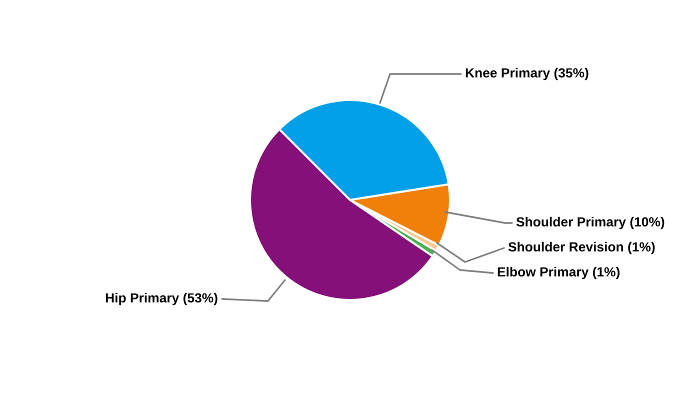 The height and width of the screenshot is (400, 700). What do you see at coordinates (527, 74) in the screenshot?
I see `slice-label: Knee Primary (35%)` at bounding box center [527, 74].